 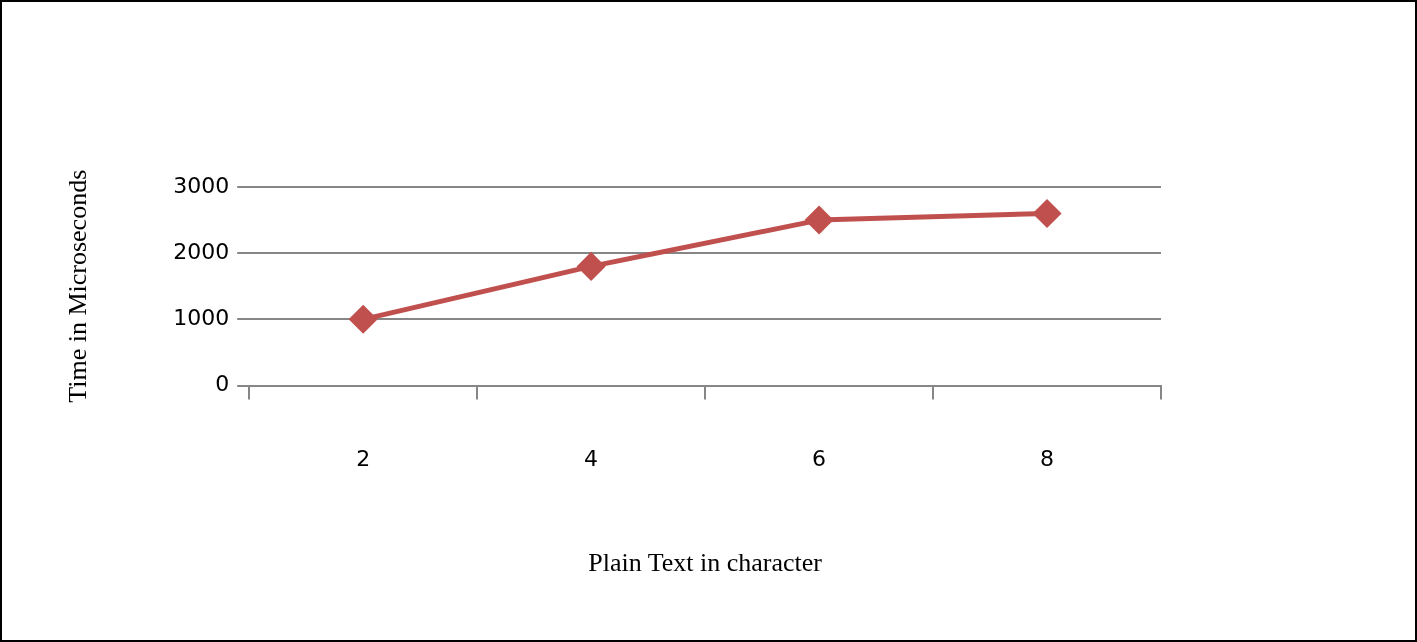 I want to click on x-axis-title: Plain Text in character, so click(x=705, y=563).